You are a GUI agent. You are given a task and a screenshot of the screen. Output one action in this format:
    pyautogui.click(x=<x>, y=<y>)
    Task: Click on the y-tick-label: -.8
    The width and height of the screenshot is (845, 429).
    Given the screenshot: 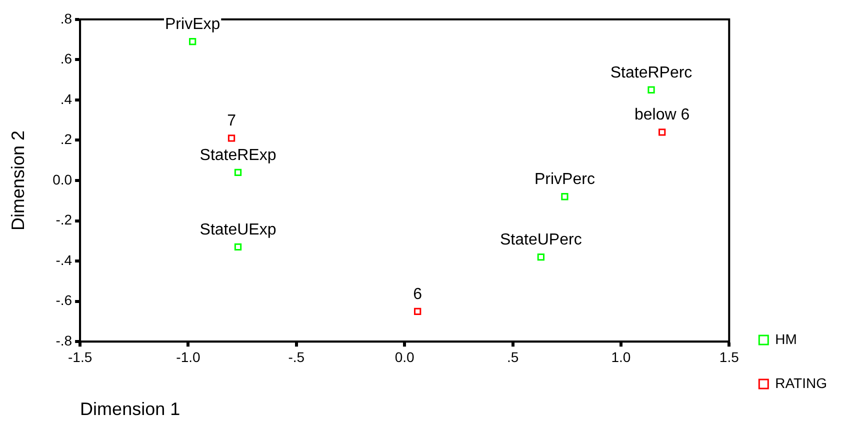 What is the action you would take?
    pyautogui.click(x=64, y=340)
    